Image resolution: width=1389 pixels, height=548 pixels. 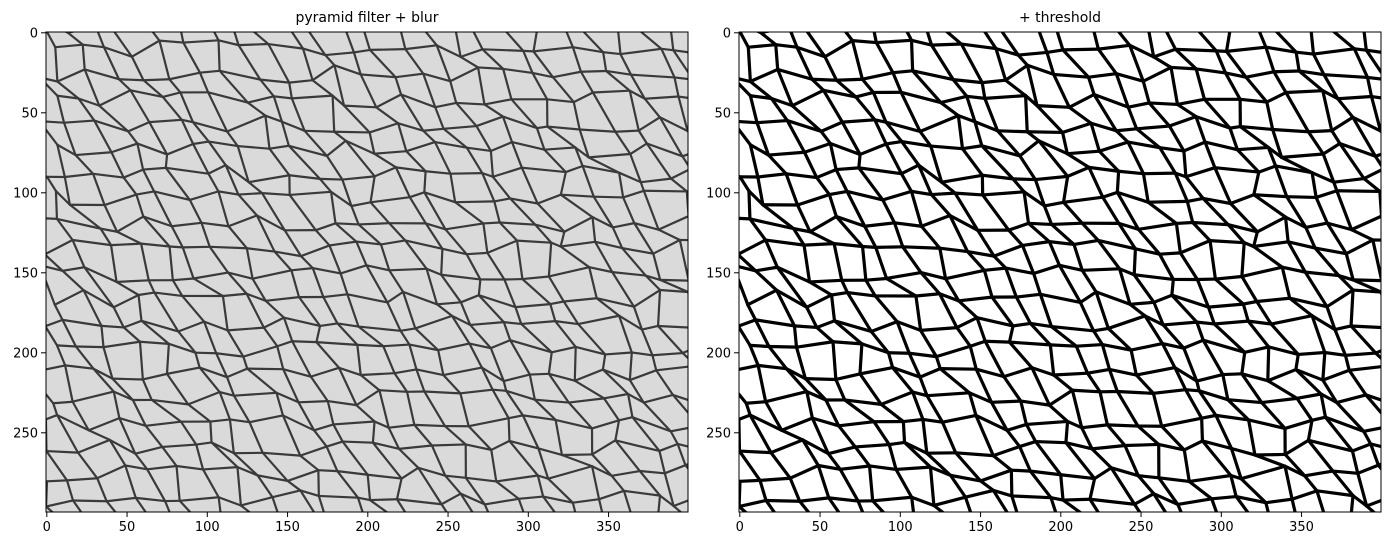 What do you see at coordinates (207, 527) in the screenshot?
I see `x-tick-label: 100` at bounding box center [207, 527].